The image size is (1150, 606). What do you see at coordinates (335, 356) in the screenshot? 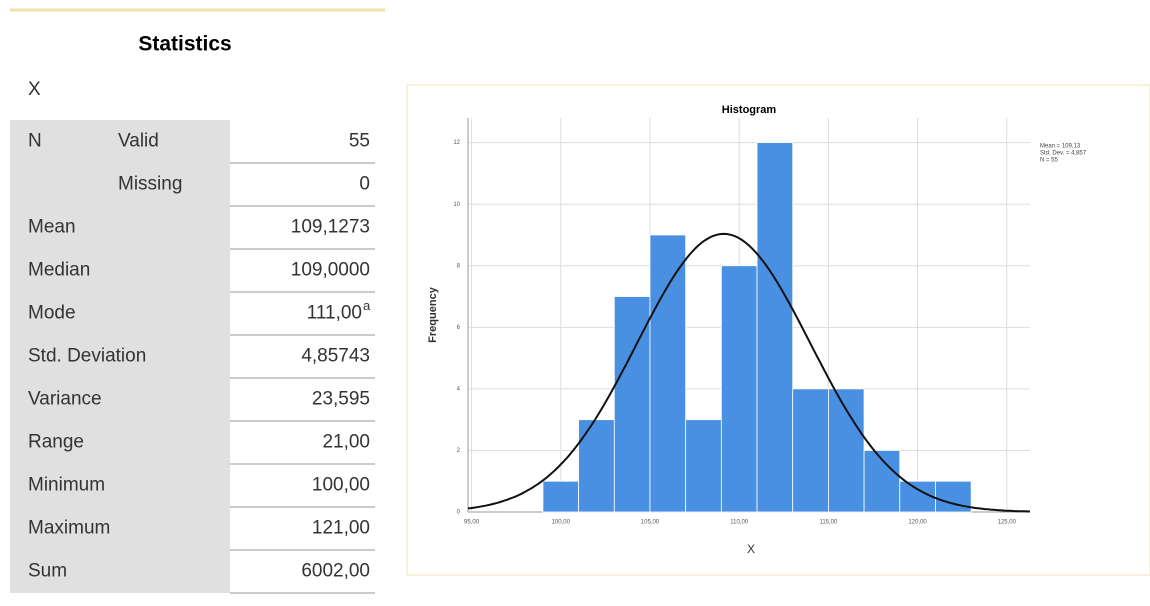
I see `row-value: 4,85743` at bounding box center [335, 356].